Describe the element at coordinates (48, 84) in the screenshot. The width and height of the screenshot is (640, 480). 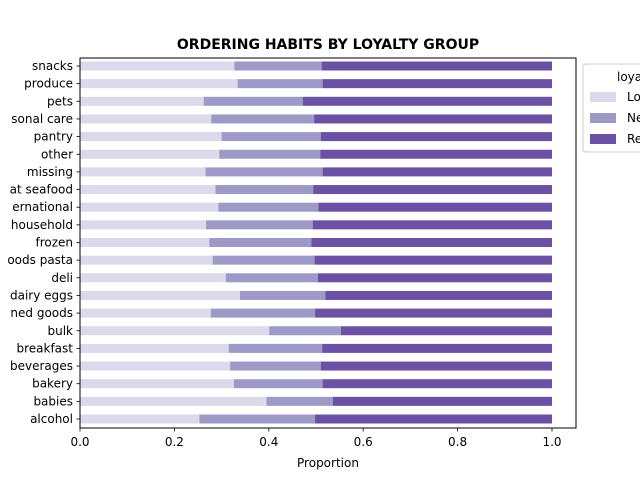
I see `y-tick-label: produce` at that location.